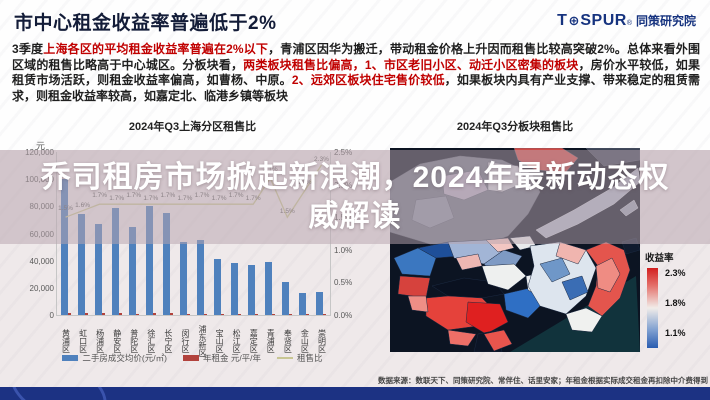  What do you see at coordinates (355, 216) in the screenshot?
I see `headline-line-2: 威解读` at bounding box center [355, 216].